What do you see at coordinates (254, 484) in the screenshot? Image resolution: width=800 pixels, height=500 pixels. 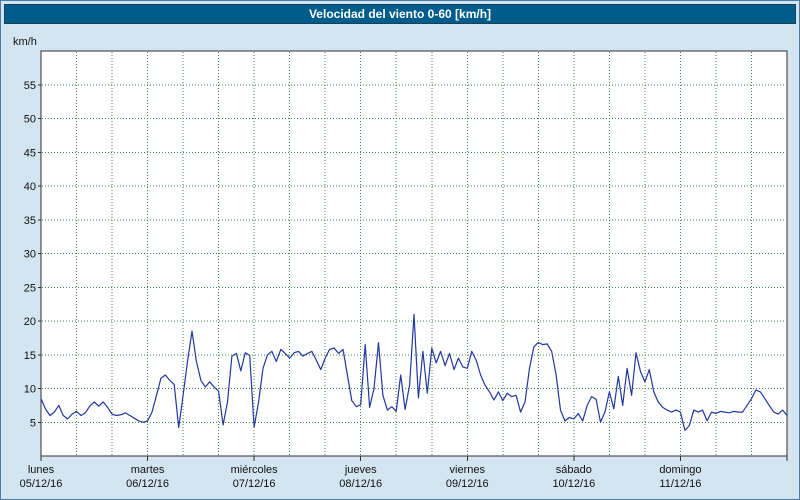 I see `day-date-label: 07/12/16` at bounding box center [254, 484].